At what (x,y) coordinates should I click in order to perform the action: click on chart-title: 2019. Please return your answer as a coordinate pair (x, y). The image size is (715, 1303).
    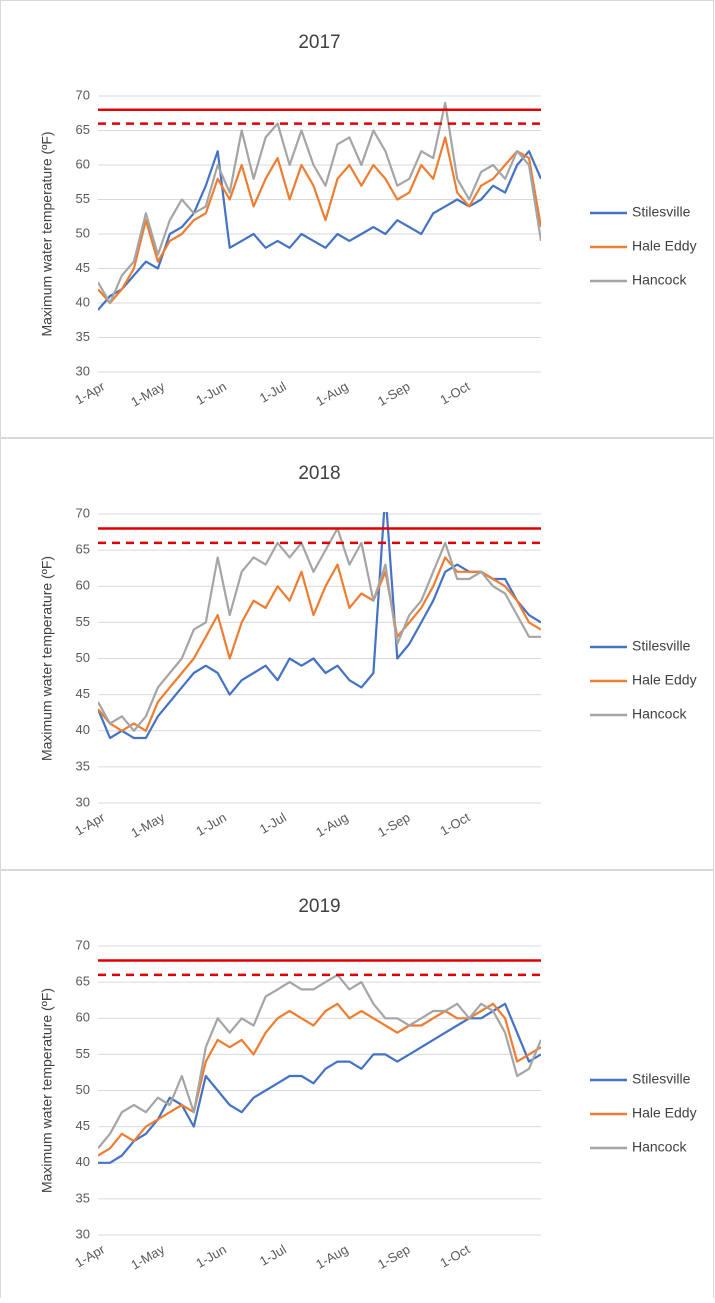
    Looking at the image, I should click on (319, 906).